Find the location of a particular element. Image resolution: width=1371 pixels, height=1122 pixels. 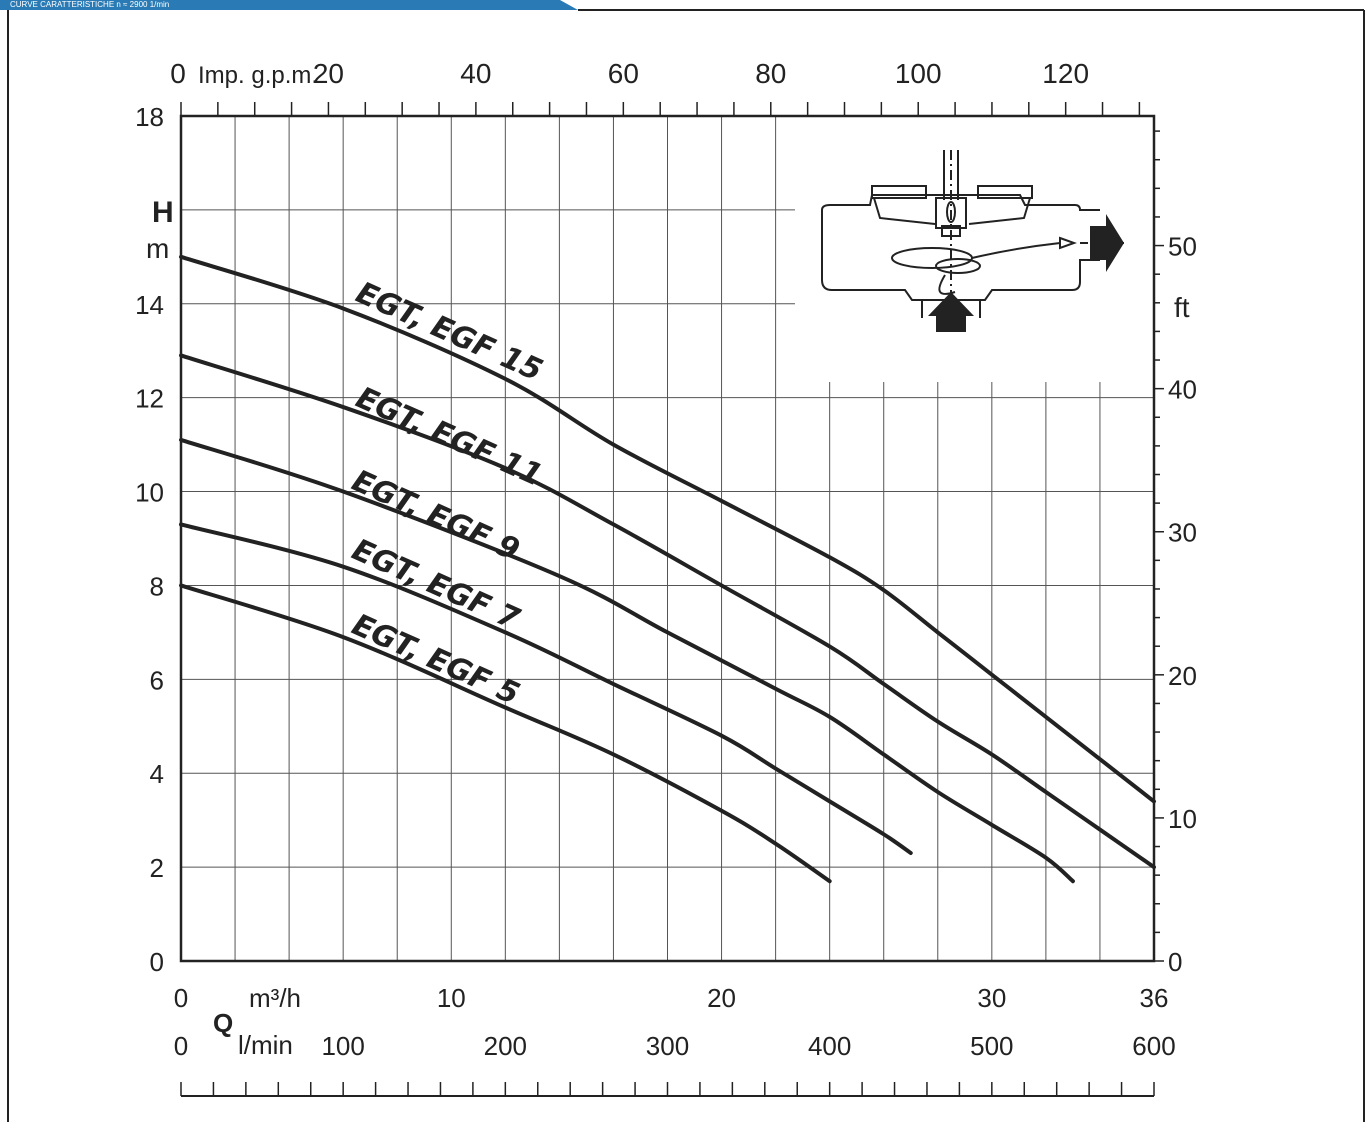

tick-label-lmin: 0 is located at coordinates (181, 1046).